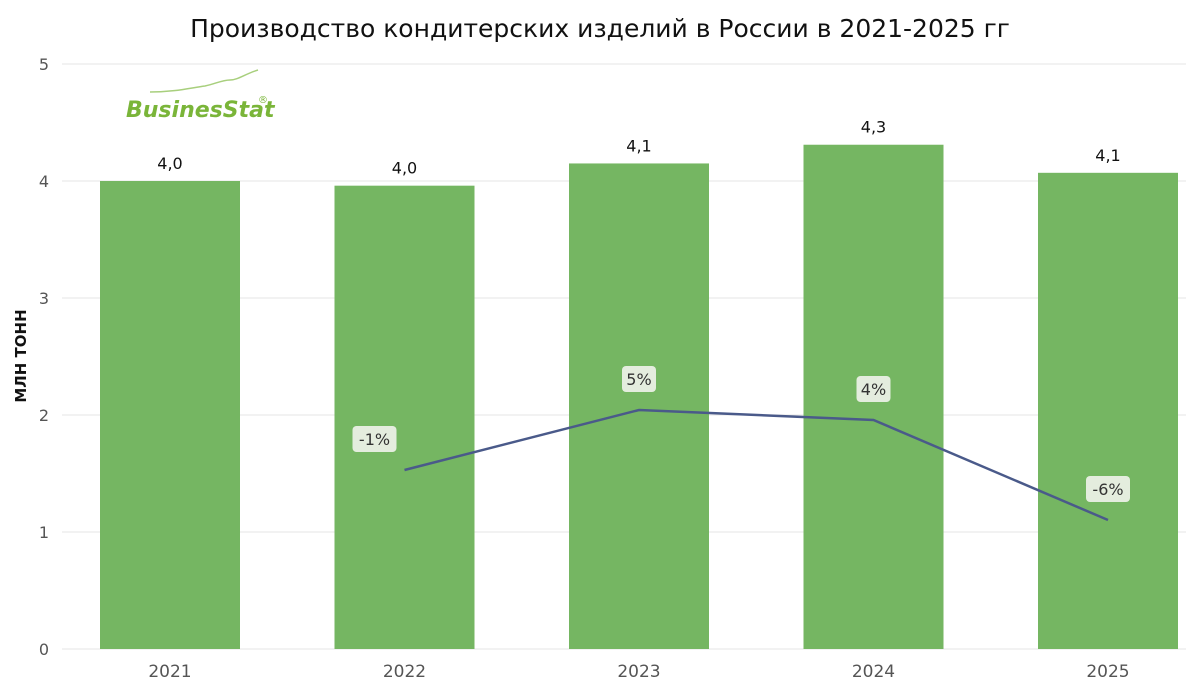  Describe the element at coordinates (44, 64) in the screenshot. I see `y-tick-label: 5` at that location.